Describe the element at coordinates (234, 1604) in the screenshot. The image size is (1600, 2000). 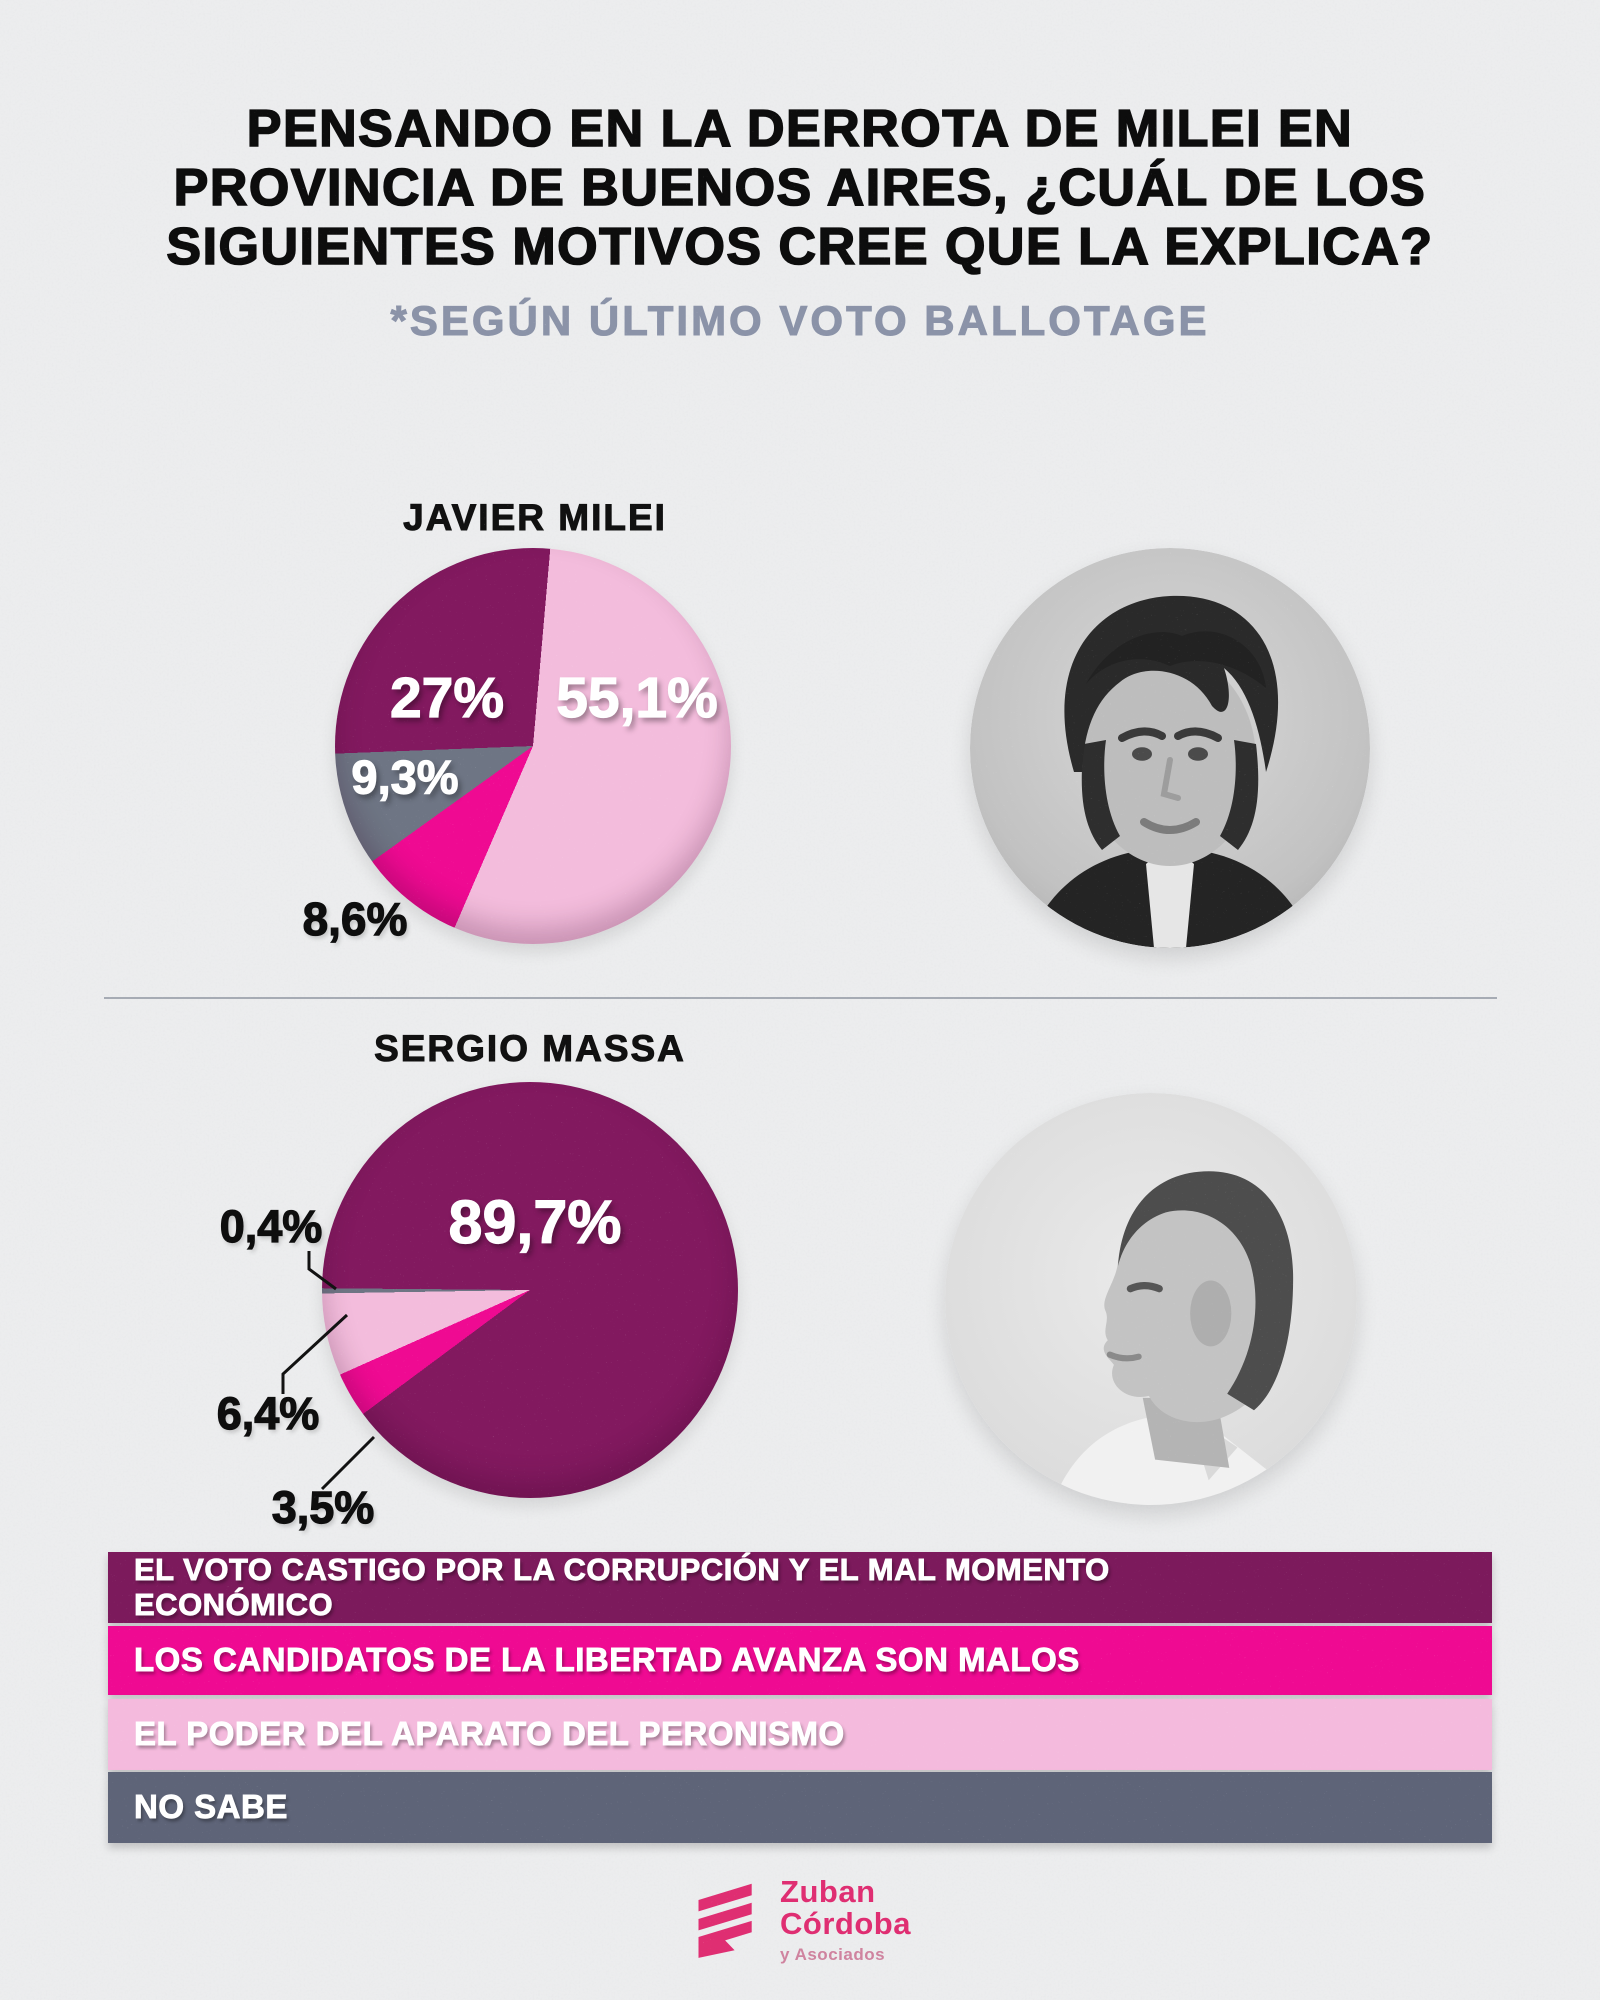
I see `legend-label-voto-castigo-line-2: ECONÓMICO` at that location.